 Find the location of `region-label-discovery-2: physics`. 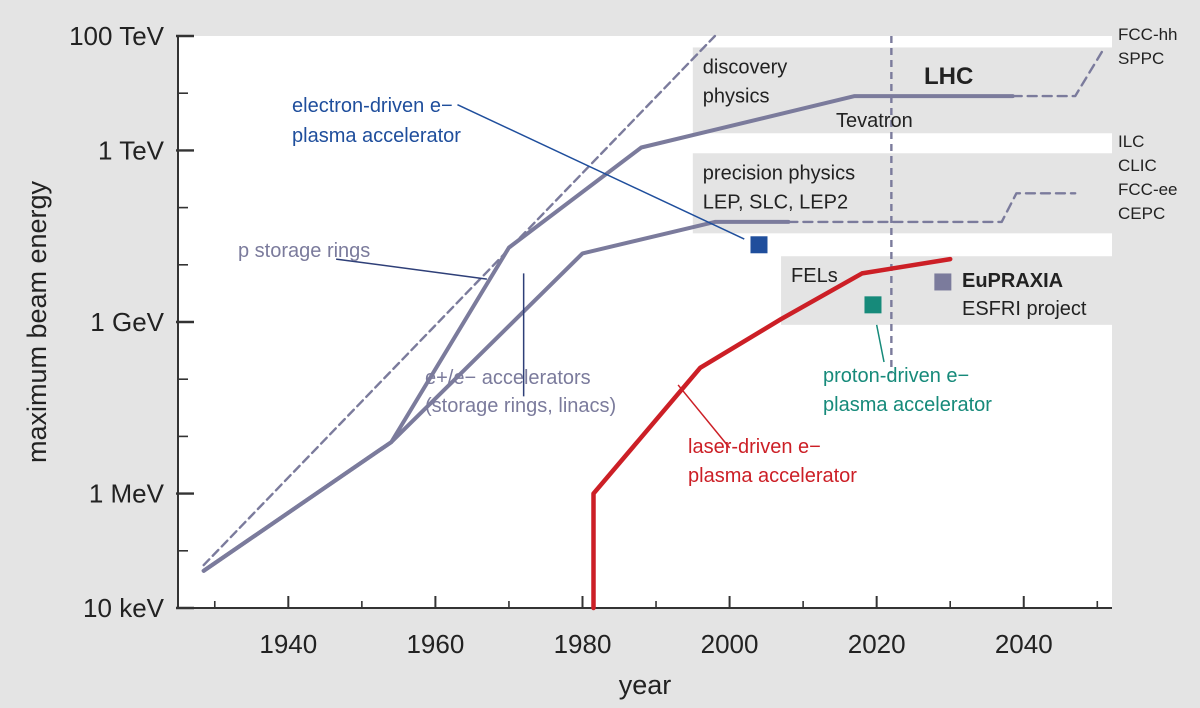

region-label-discovery-2: physics is located at coordinates (736, 96).